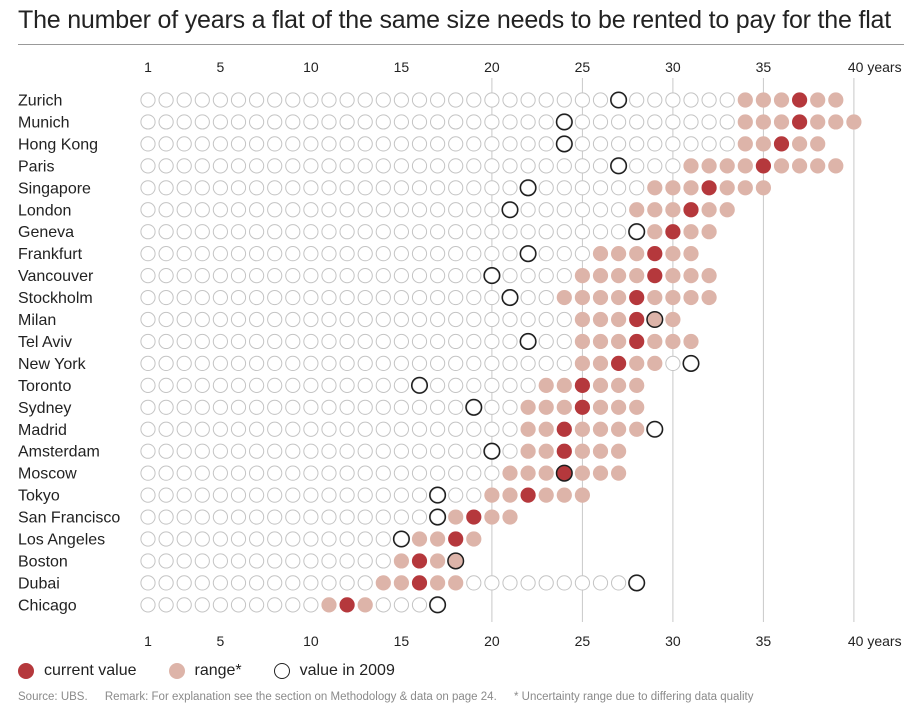  I want to click on city-label: Moscow, so click(47, 474).